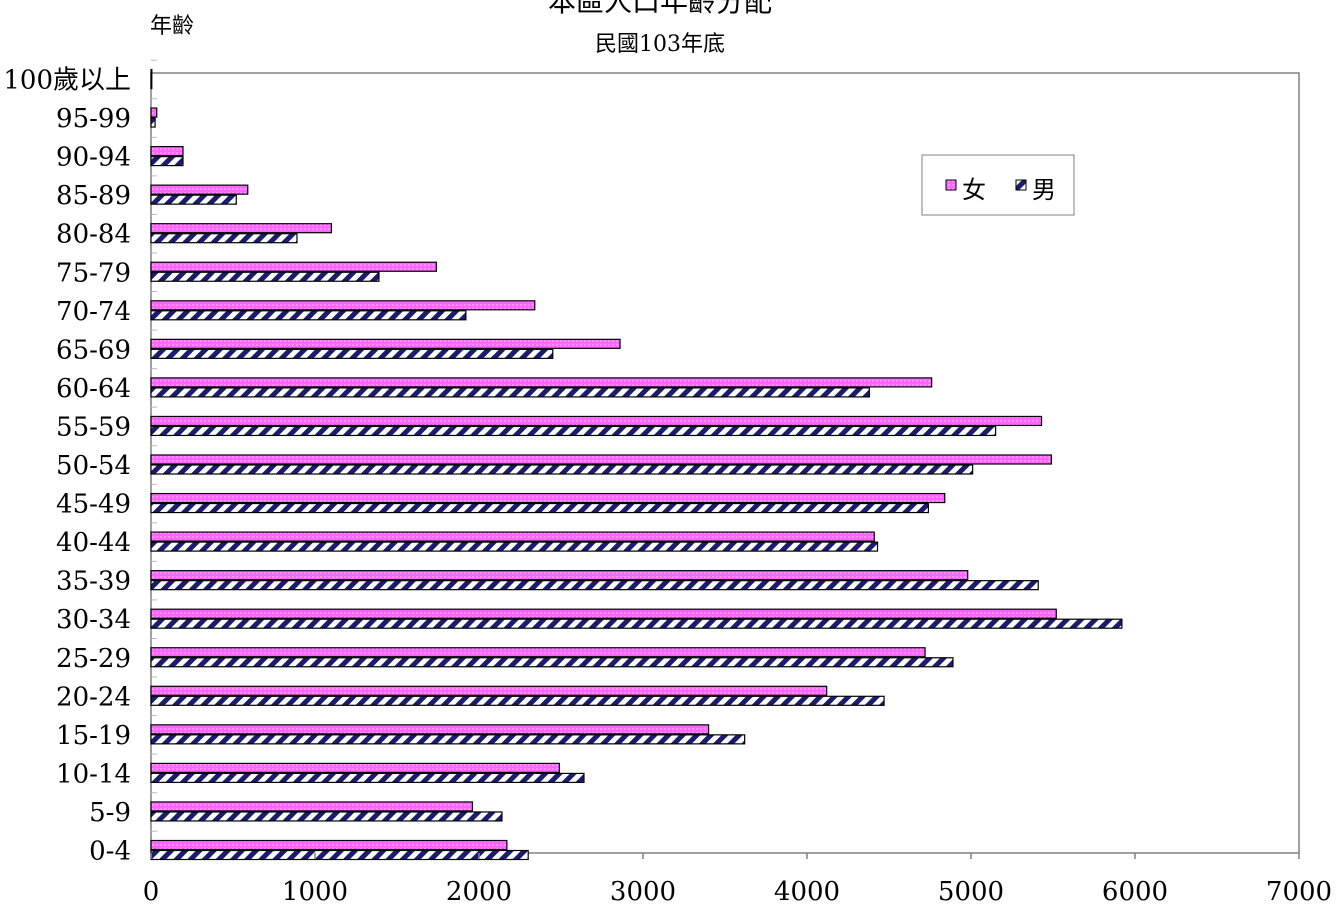 The image size is (1339, 906). I want to click on y-tick-label: 80-84, so click(93, 235).